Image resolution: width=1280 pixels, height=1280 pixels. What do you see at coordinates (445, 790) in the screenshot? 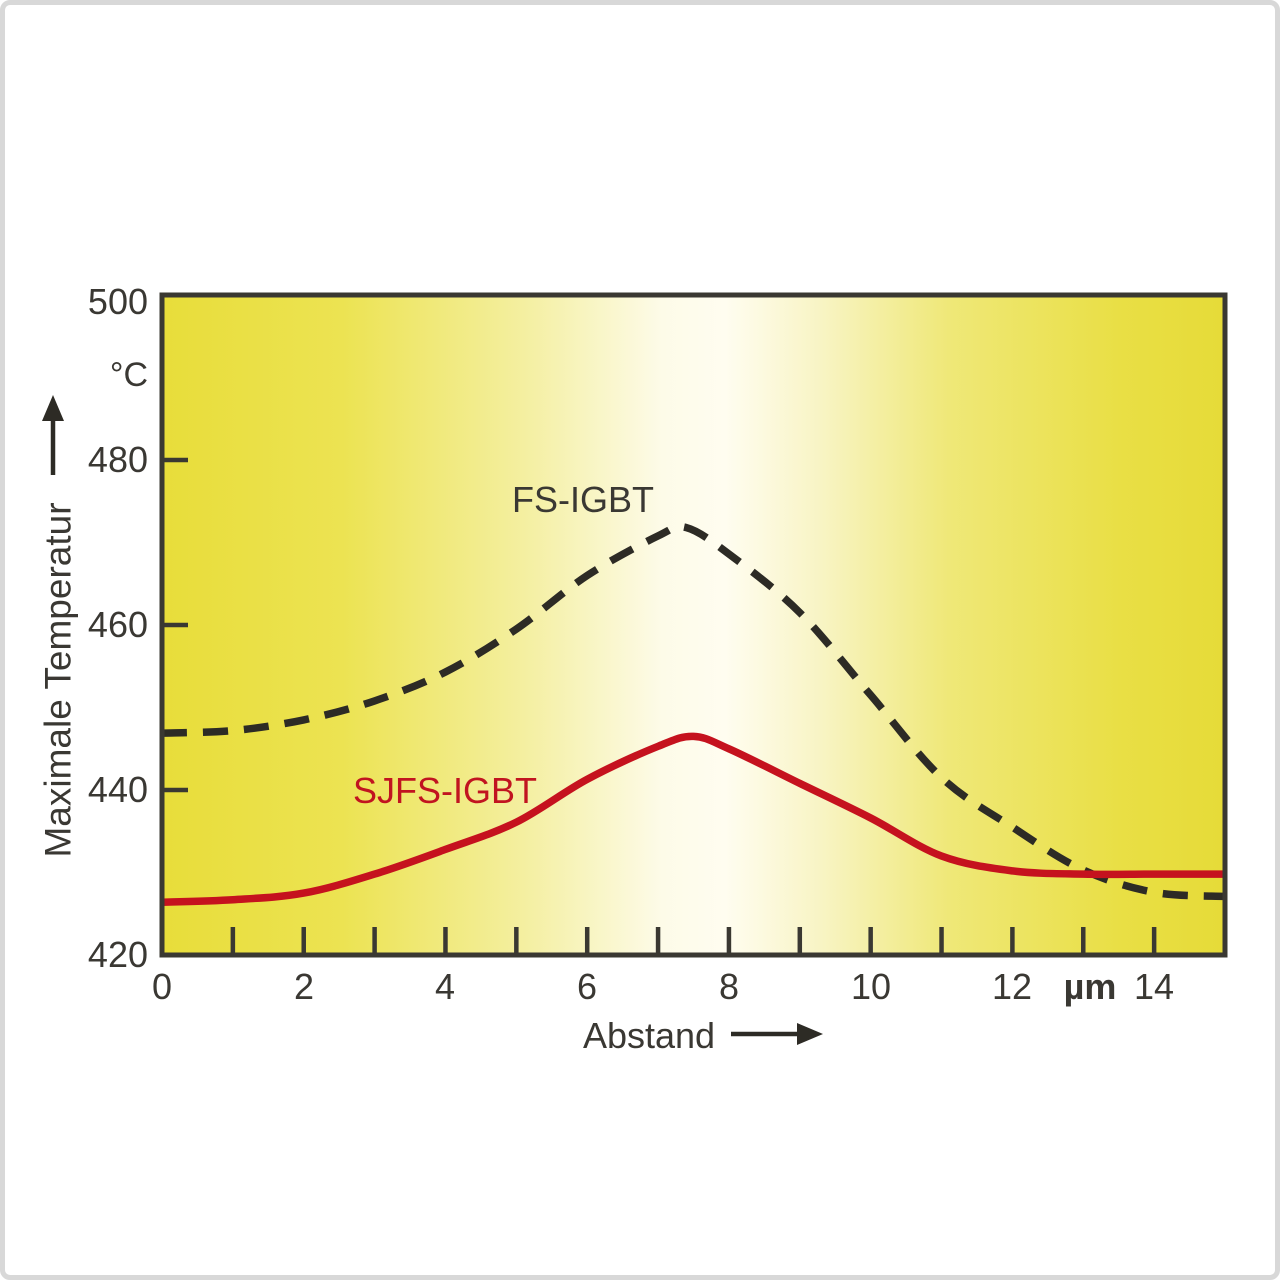
I see `series-label-sjfs-igbt: SJFS-IGBT` at bounding box center [445, 790].